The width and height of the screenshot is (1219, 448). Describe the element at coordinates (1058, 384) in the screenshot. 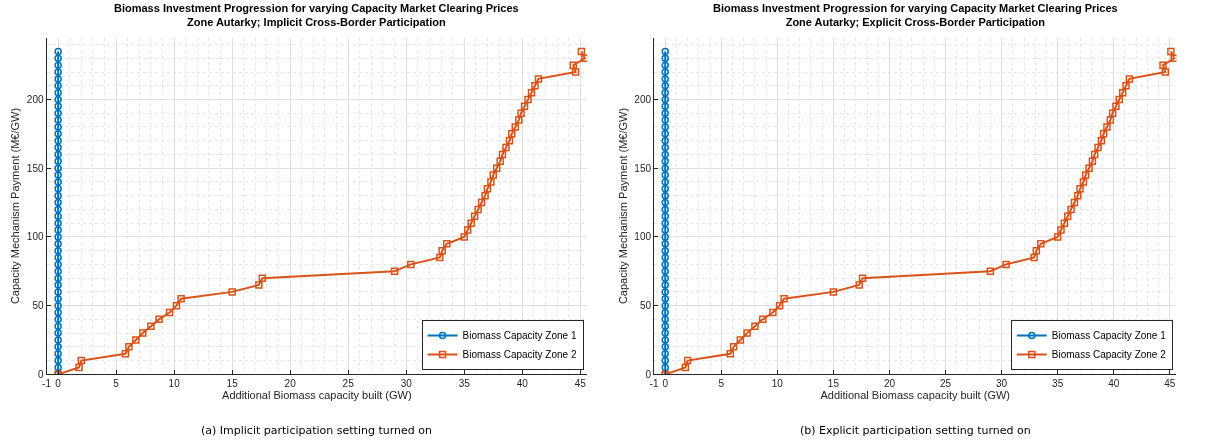

I see `x-tick-label: 35` at that location.